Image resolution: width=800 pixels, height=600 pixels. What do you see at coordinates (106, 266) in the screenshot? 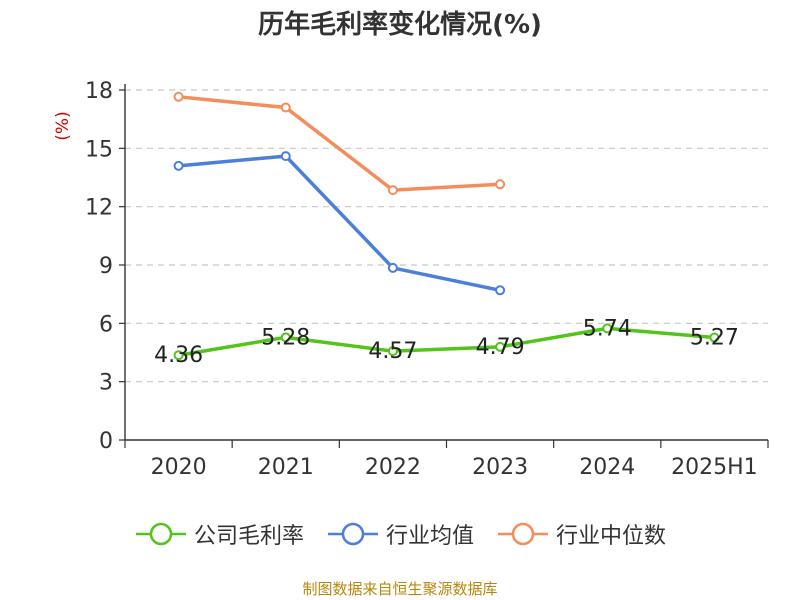
I see `y-tick-label: 9` at bounding box center [106, 266].